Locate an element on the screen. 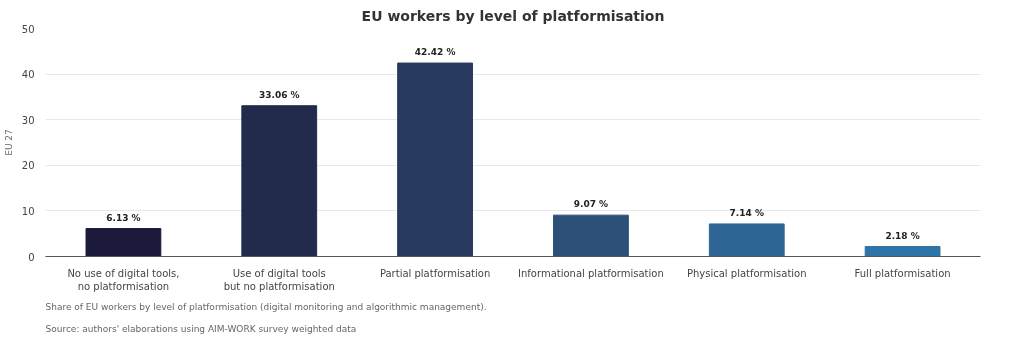  data-label: 33.06 % is located at coordinates (279, 94).